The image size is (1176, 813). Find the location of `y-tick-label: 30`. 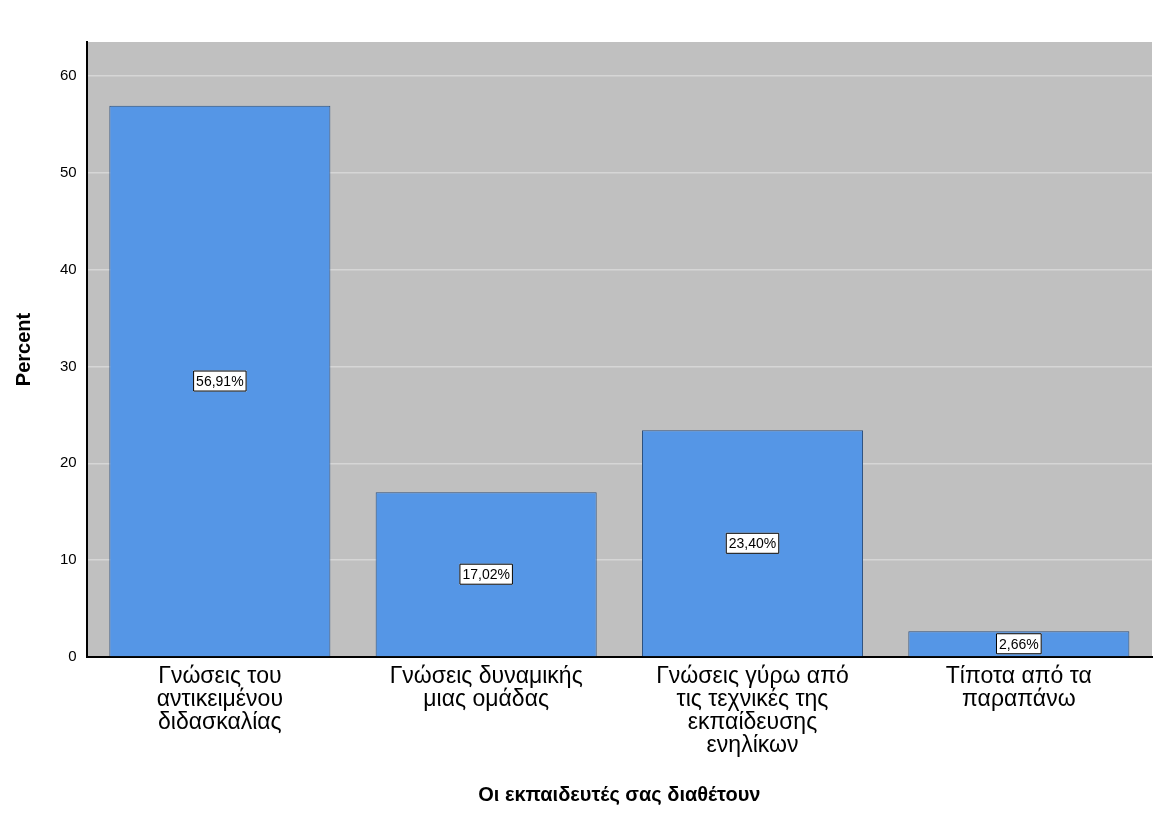

y-tick-label: 30 is located at coordinates (68, 365).